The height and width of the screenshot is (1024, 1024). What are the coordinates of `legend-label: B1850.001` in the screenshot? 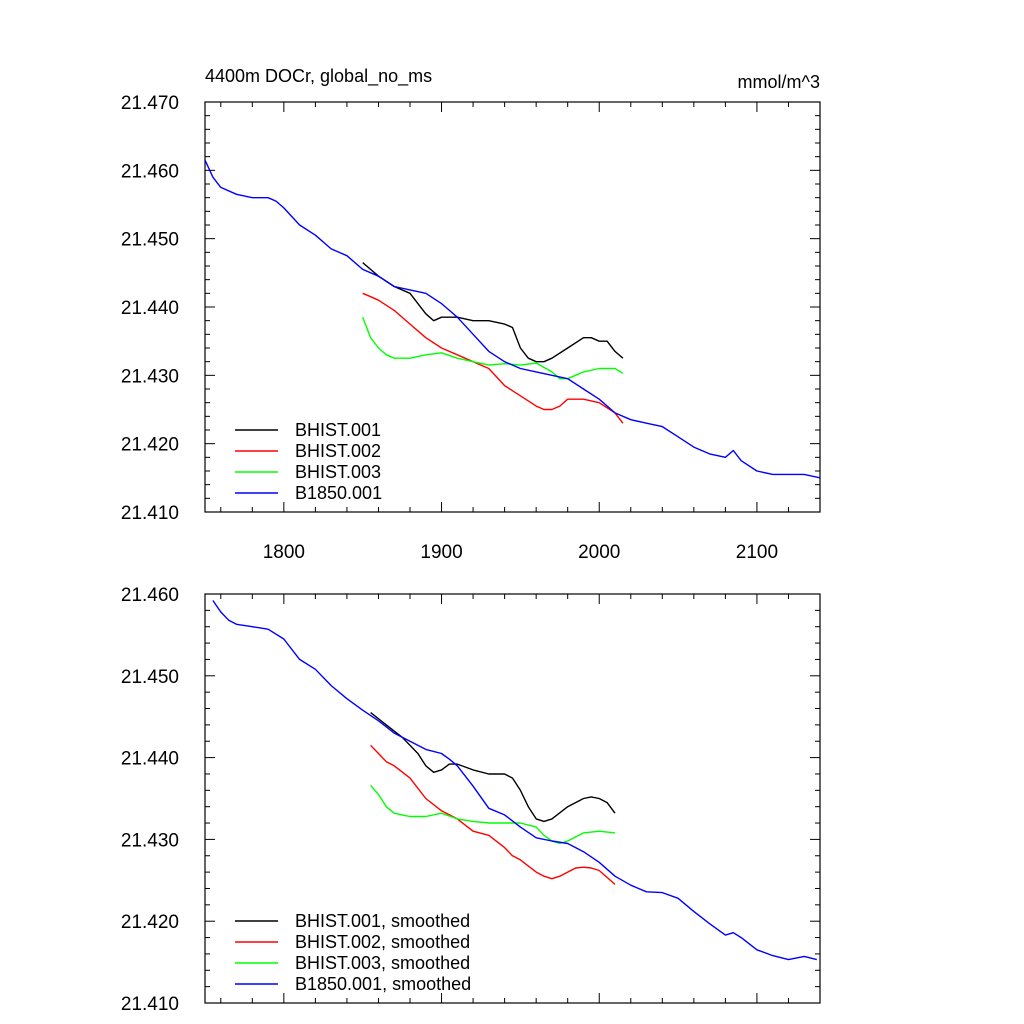 It's located at (338, 493).